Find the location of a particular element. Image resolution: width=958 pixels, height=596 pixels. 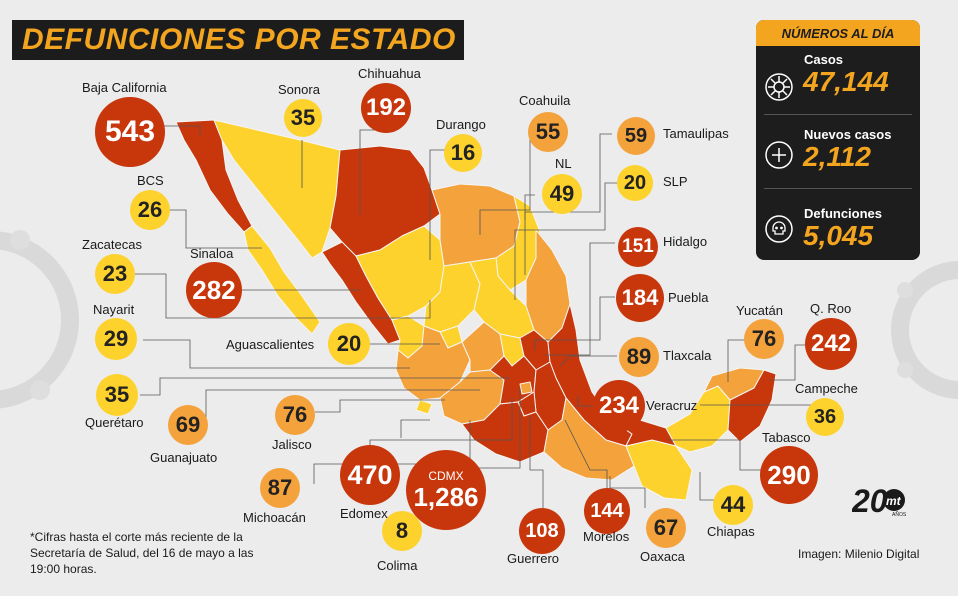

page-title: DEFUNCIONES POR ESTADO is located at coordinates (239, 39).